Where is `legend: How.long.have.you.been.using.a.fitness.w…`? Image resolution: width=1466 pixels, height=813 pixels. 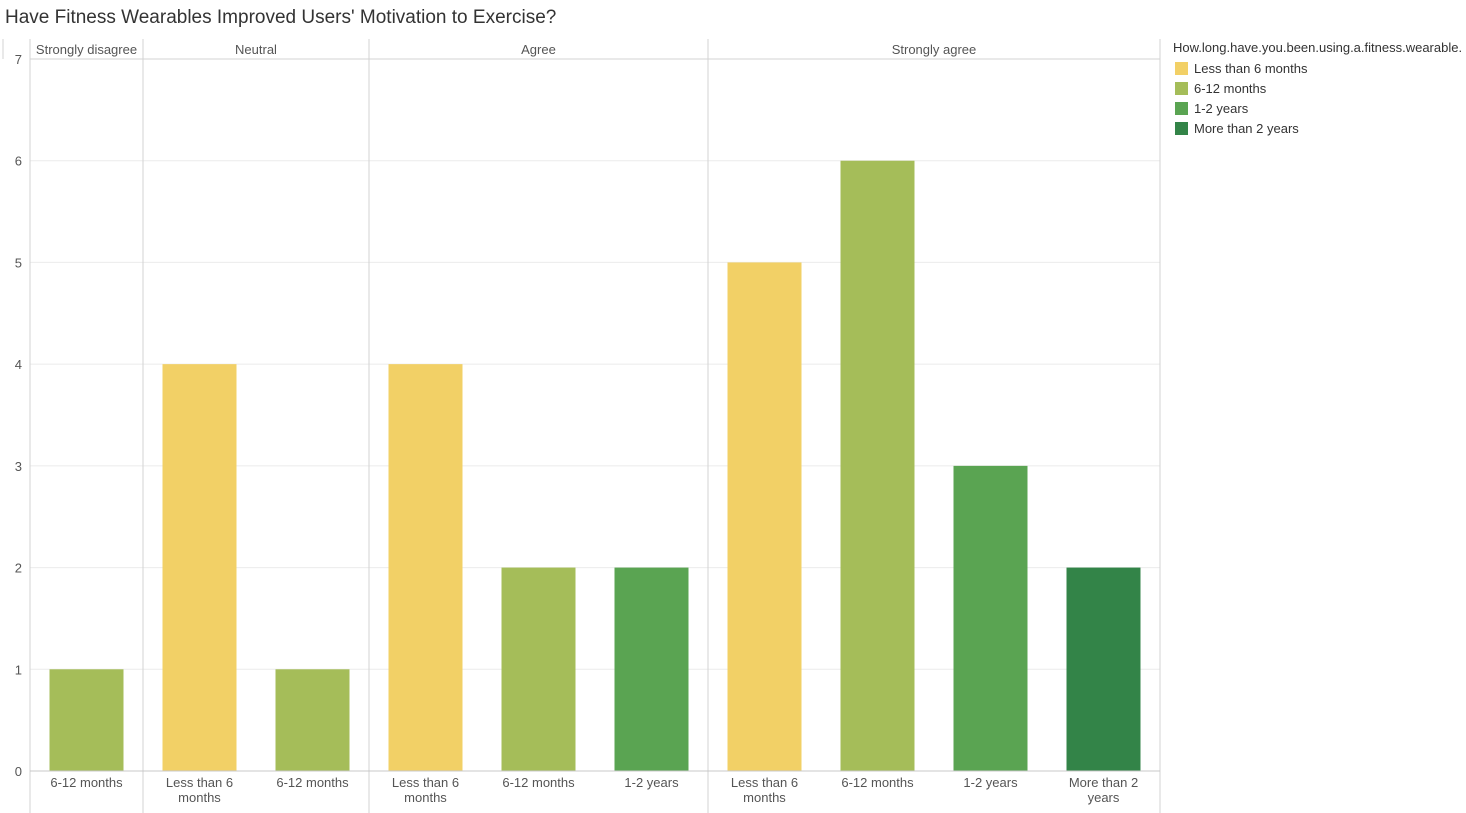 legend: How.long.have.you.been.using.a.fitness.w… is located at coordinates (1317, 89).